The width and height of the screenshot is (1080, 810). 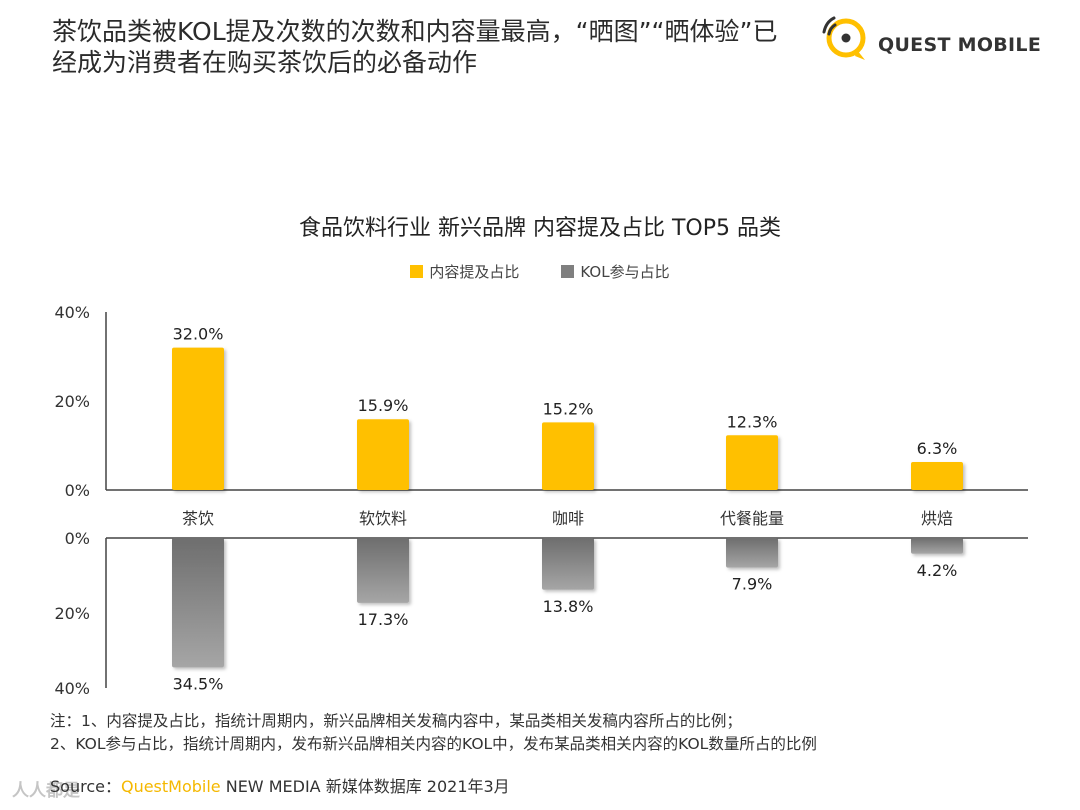 I want to click on x-category-label: 代餐能量, so click(x=752, y=518).